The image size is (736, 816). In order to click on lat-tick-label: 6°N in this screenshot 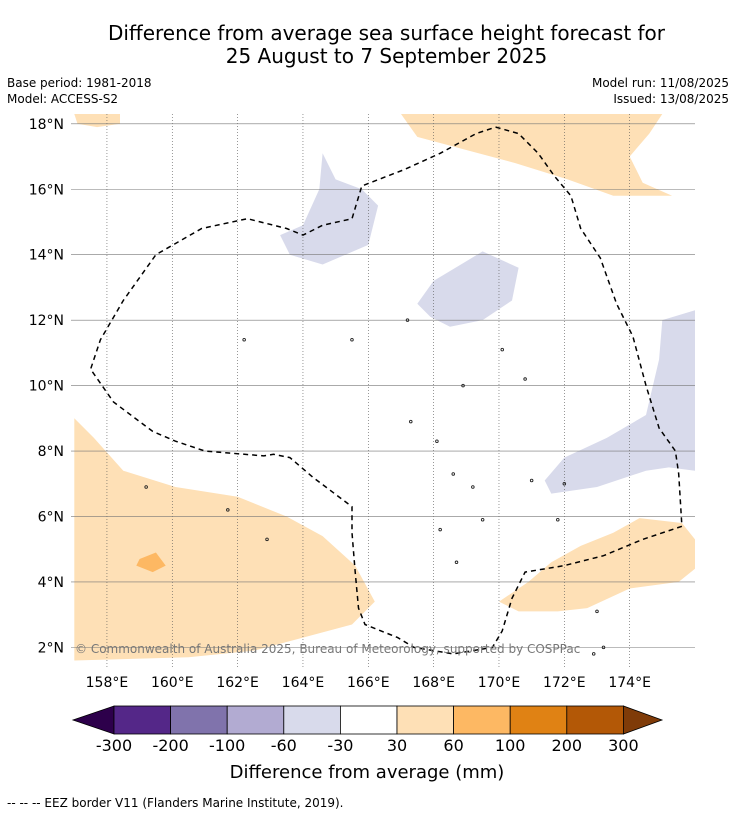, I will do `click(51, 517)`.